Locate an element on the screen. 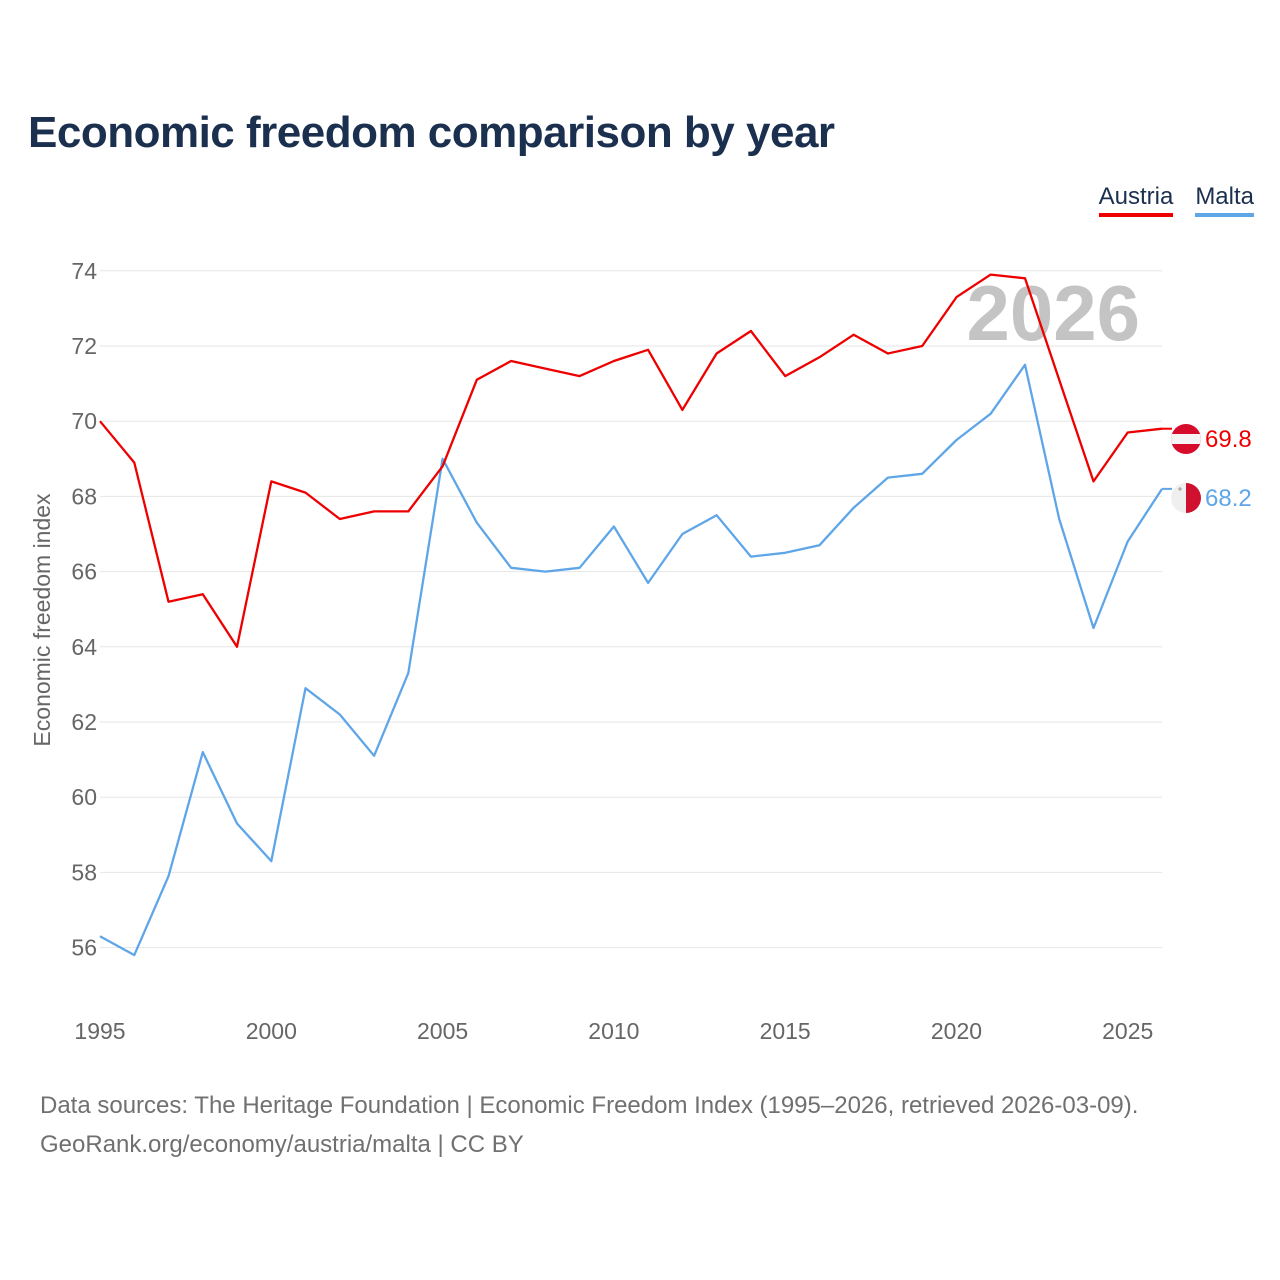  y-tick-label: 74 is located at coordinates (84, 271).